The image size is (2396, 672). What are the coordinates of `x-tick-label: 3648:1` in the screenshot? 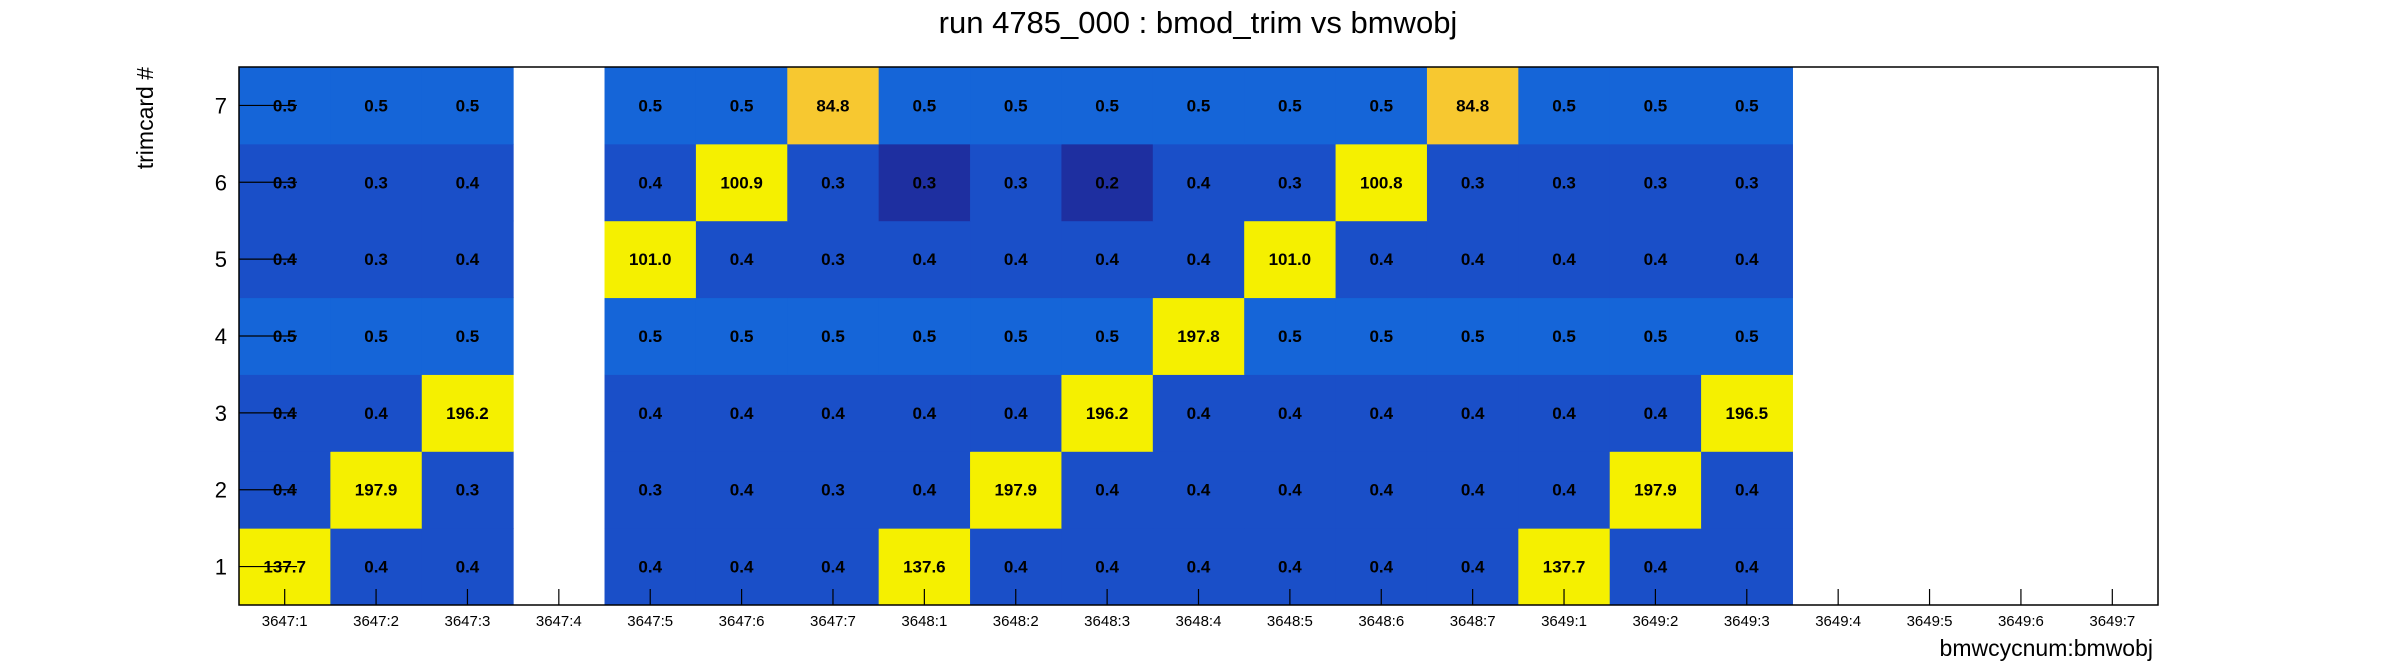 It's located at (924, 621).